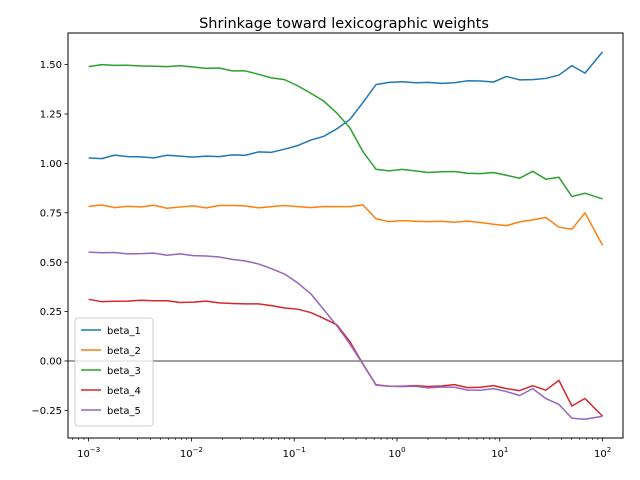 The image size is (640, 480). Describe the element at coordinates (396, 453) in the screenshot. I see `x-tick-label: 10⁰` at that location.